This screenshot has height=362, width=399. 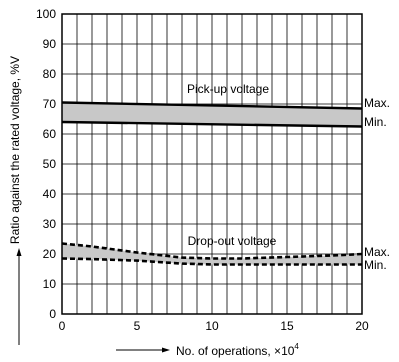 What do you see at coordinates (50, 224) in the screenshot?
I see `y-tick-label: 30` at bounding box center [50, 224].